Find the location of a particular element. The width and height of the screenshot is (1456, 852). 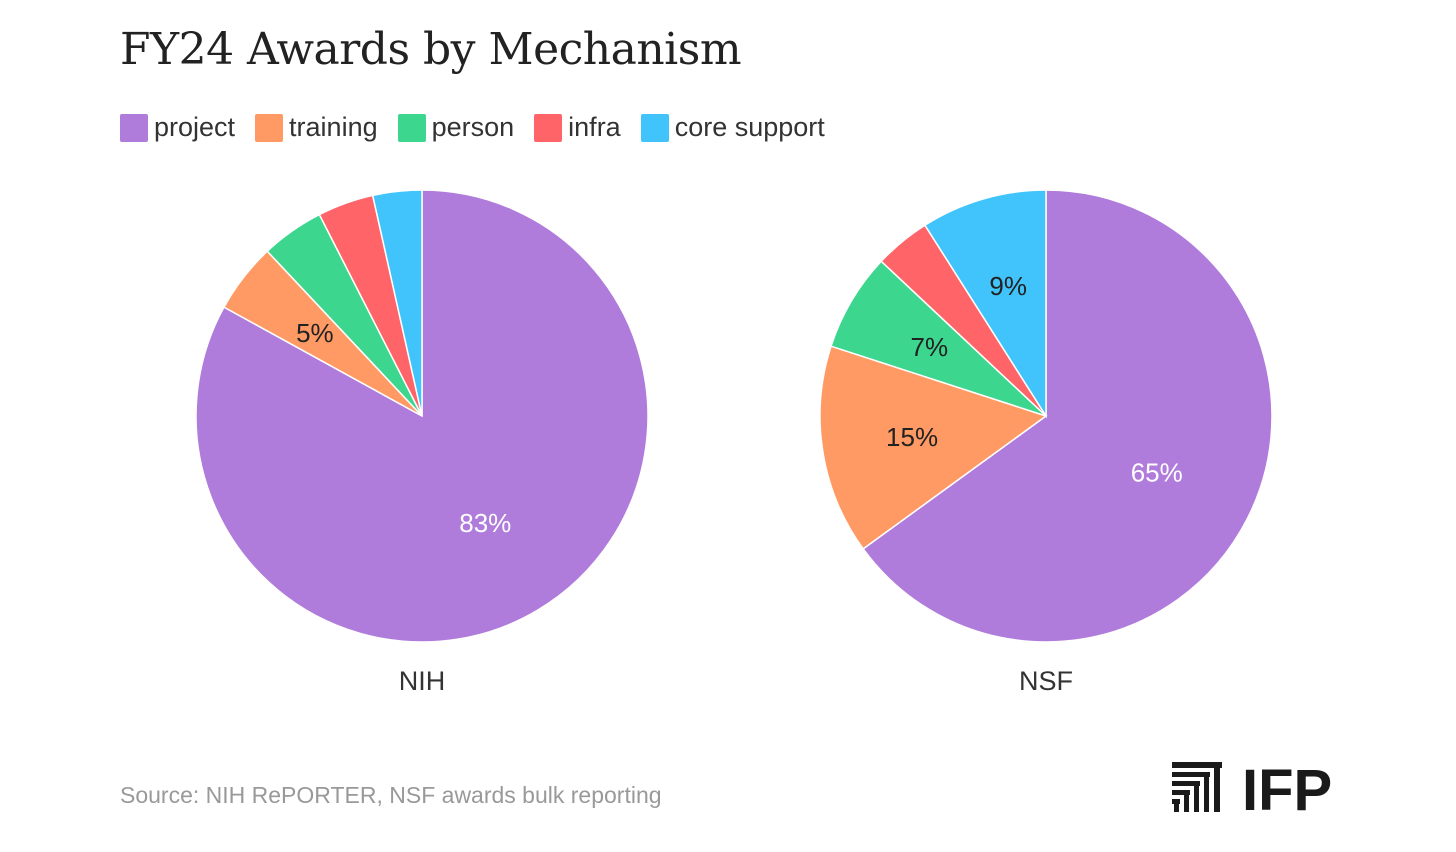

ifp-logo: IFP is located at coordinates (1252, 787).